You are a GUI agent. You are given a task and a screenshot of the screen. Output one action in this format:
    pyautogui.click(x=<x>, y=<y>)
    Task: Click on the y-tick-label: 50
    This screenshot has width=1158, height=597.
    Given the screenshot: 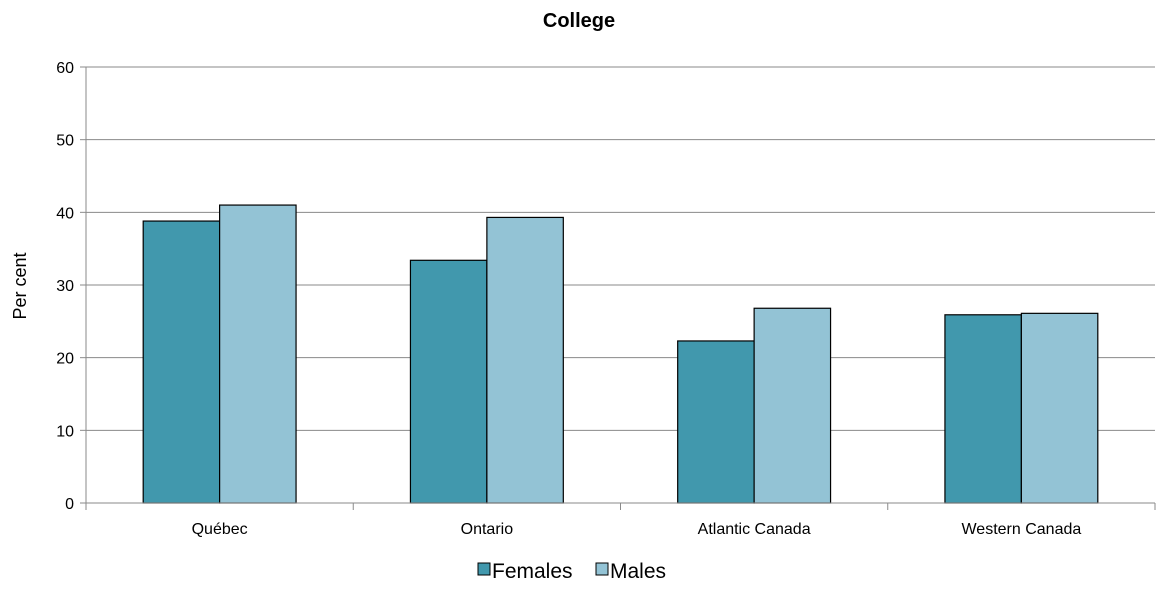 What is the action you would take?
    pyautogui.click(x=65, y=141)
    